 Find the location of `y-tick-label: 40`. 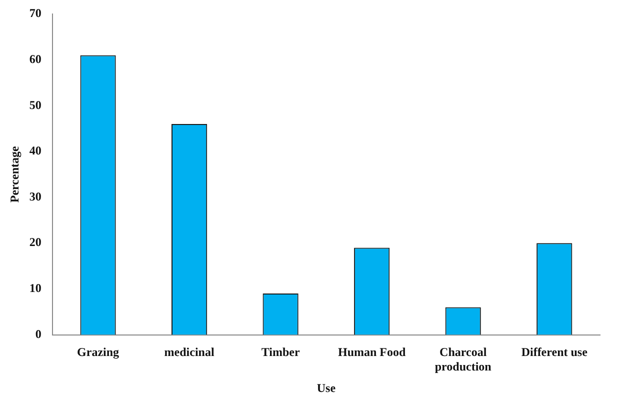

y-tick-label: 40 is located at coordinates (35, 151).